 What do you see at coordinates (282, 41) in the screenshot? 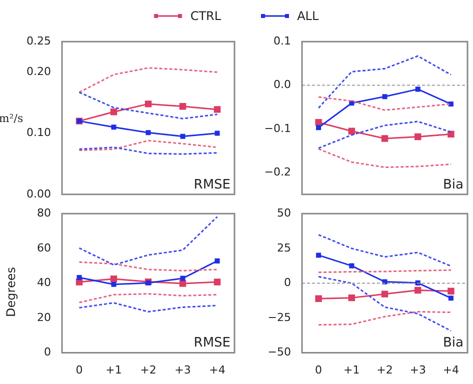
I see `y-tick-label: 0.1` at bounding box center [282, 41].